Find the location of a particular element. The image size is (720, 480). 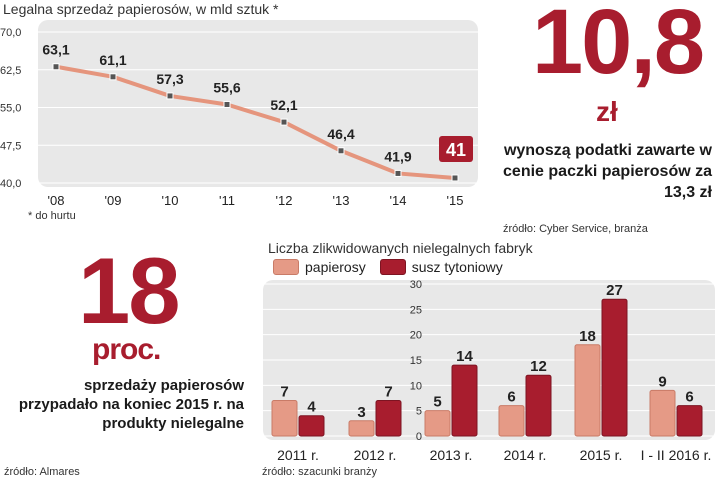

y-tick-label: 20 is located at coordinates (416, 336).